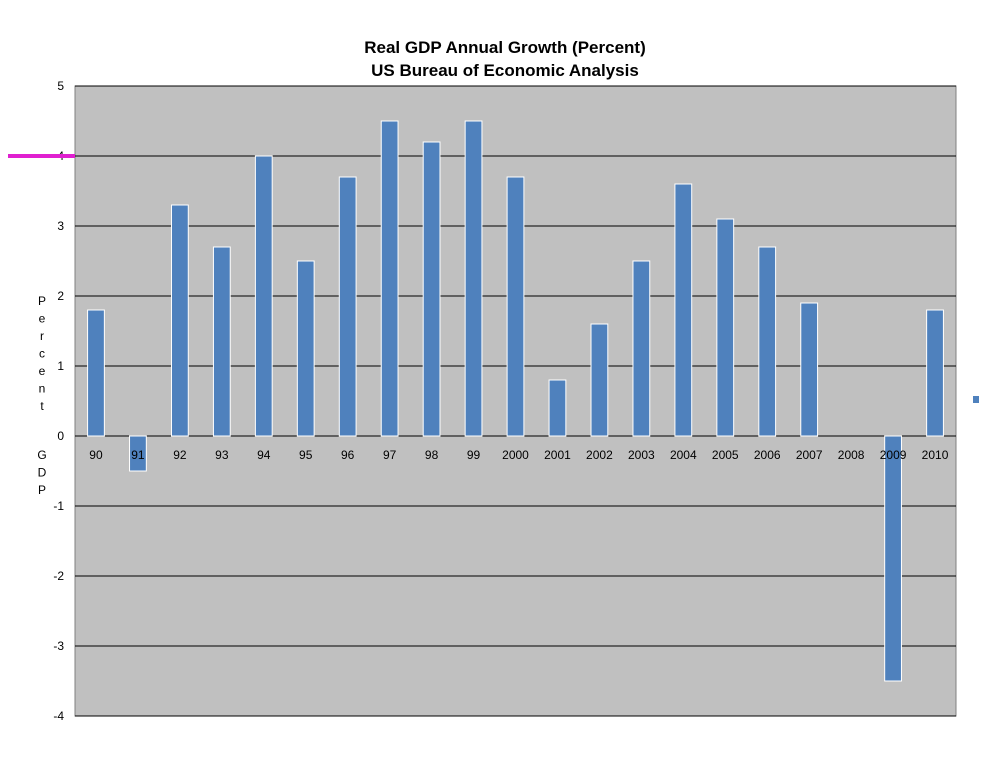  I want to click on x-tick-label: 2008, so click(851, 455).